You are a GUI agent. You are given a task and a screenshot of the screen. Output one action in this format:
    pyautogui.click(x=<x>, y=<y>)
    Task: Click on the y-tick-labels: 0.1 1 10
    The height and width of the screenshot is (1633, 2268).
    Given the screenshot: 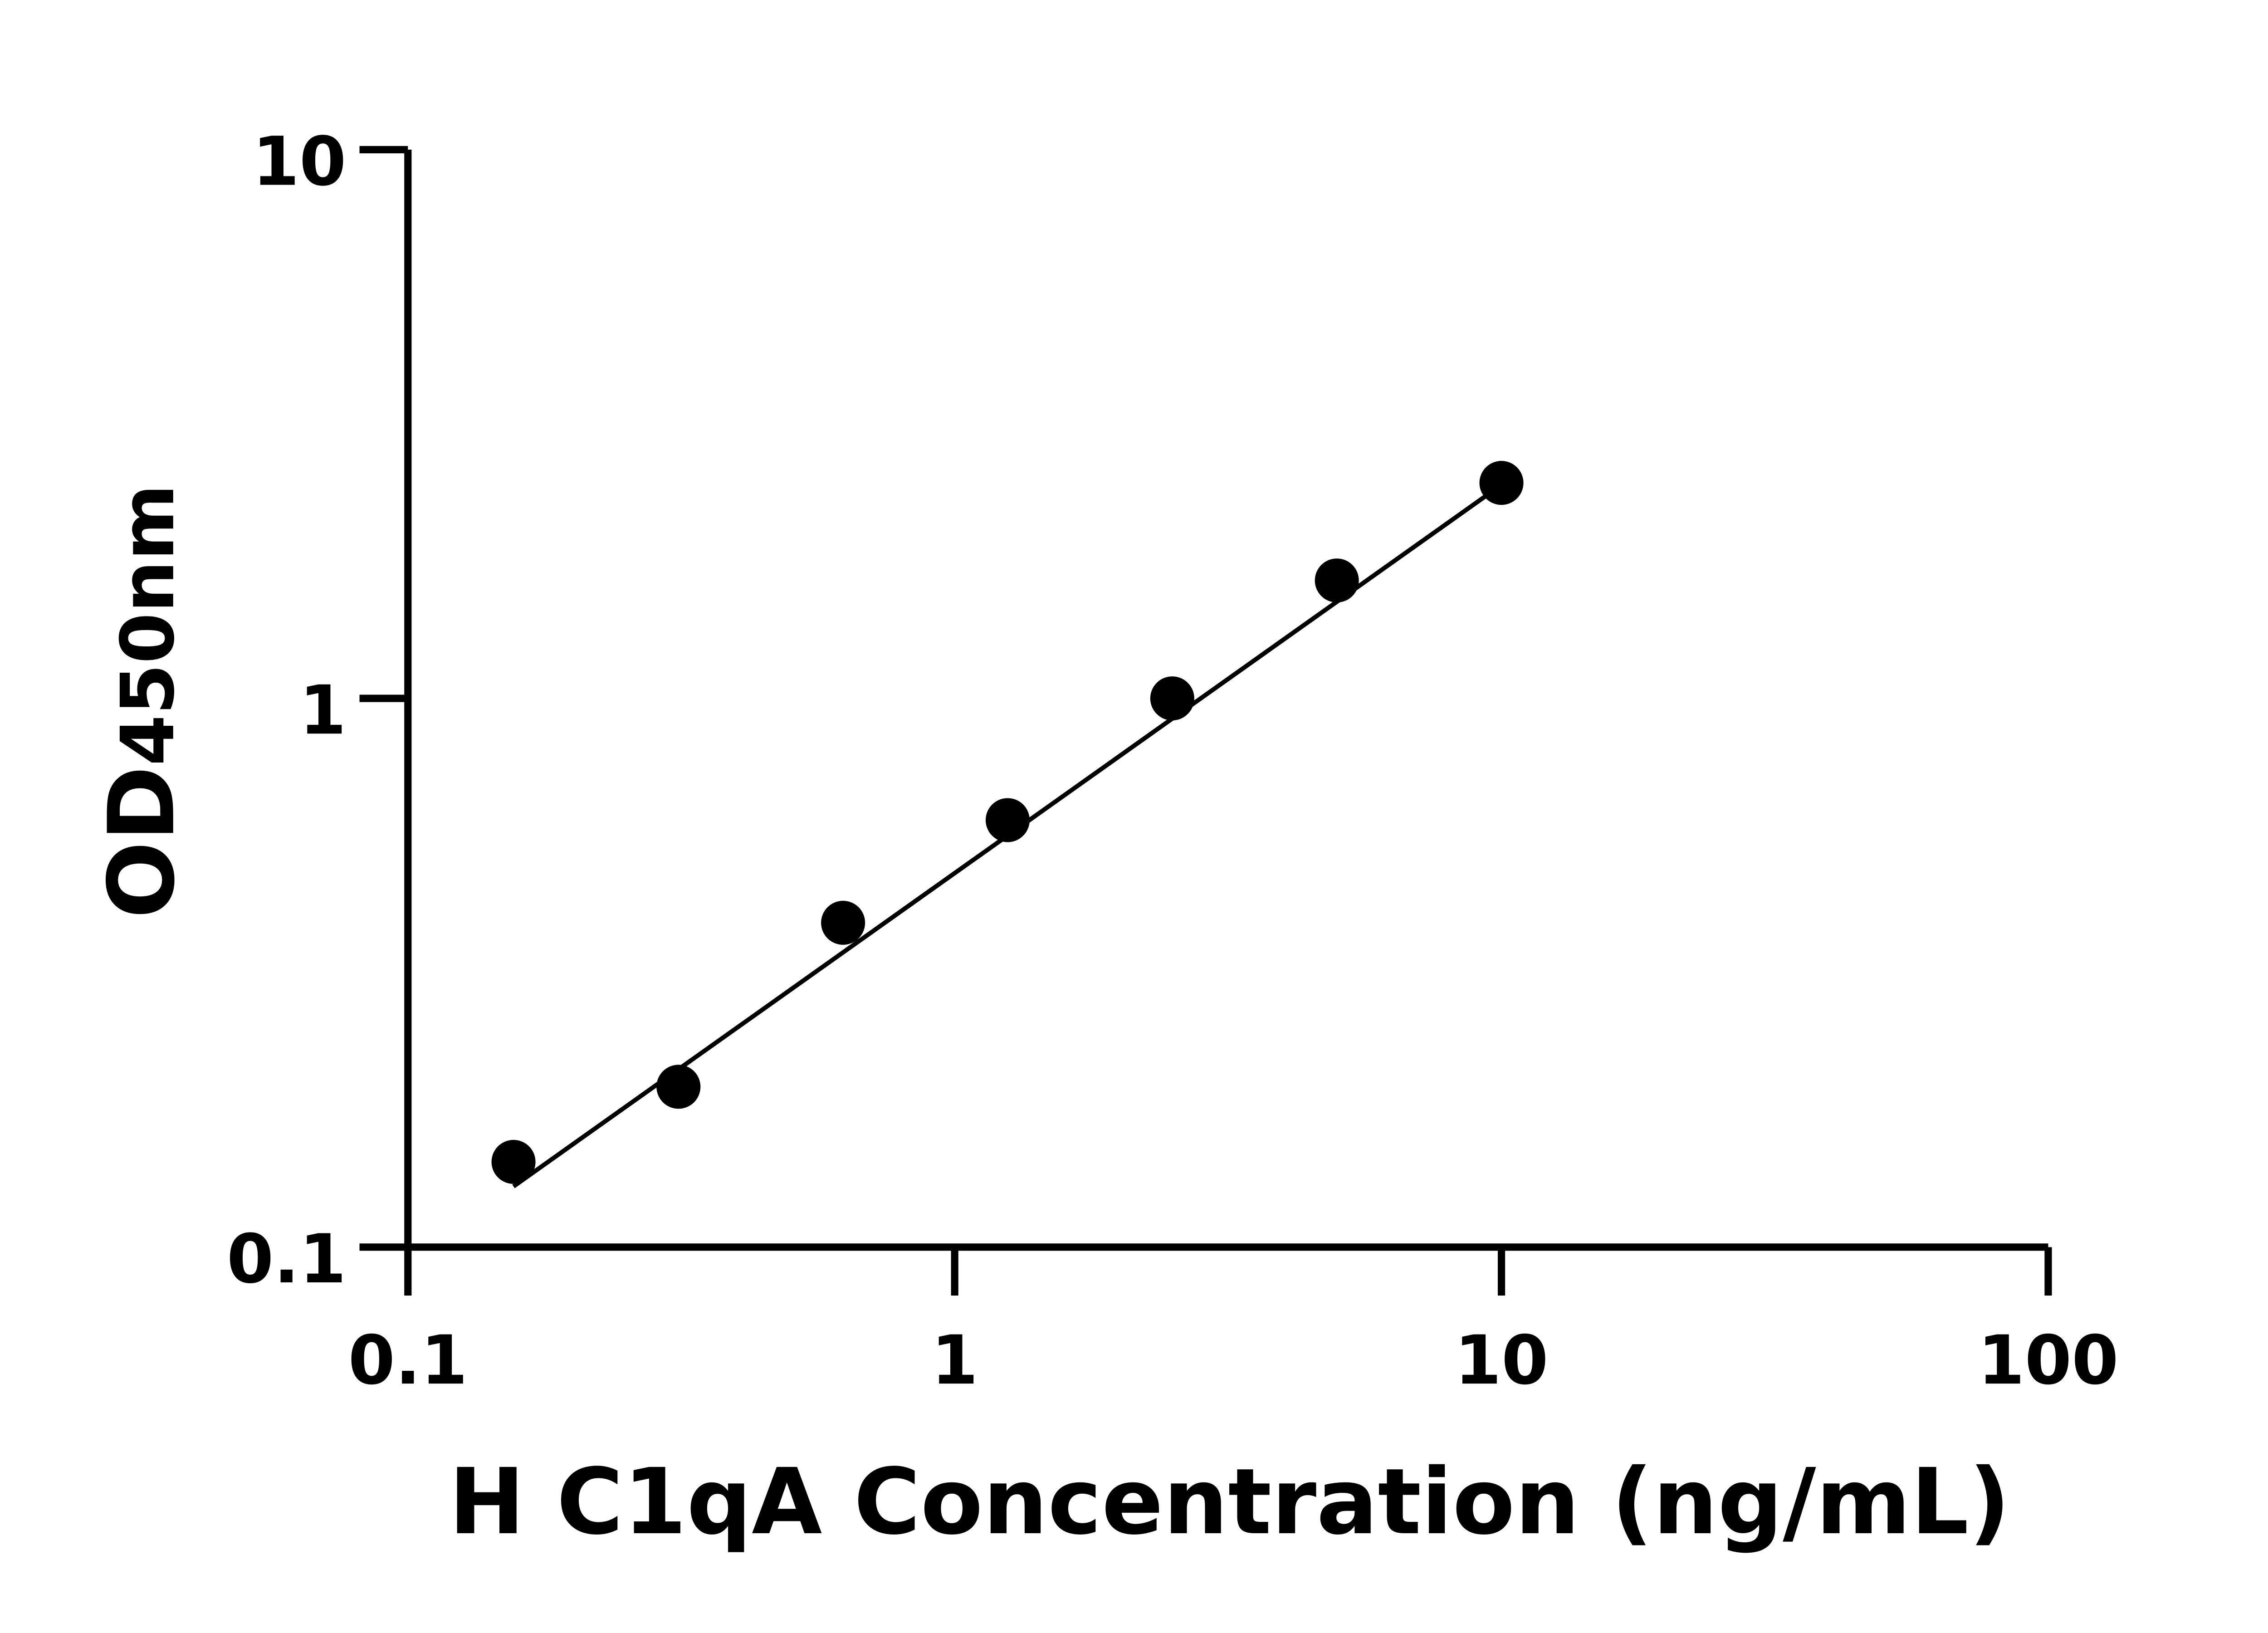 What is the action you would take?
    pyautogui.click(x=287, y=711)
    